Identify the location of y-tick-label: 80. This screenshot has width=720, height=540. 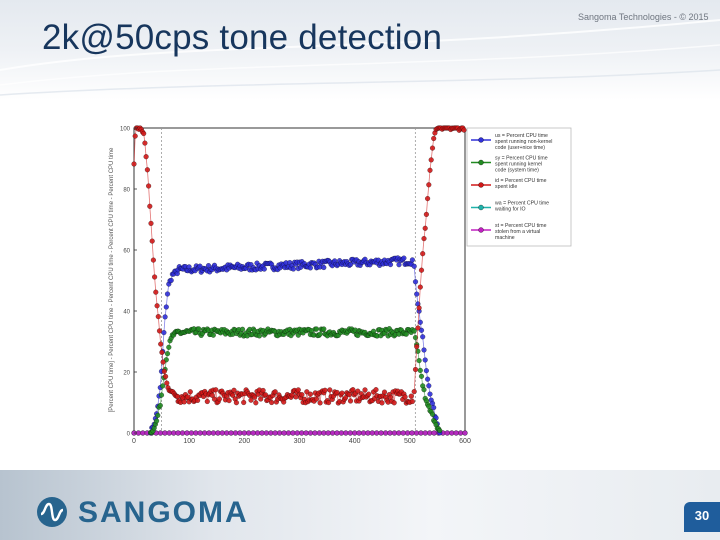
(126, 191).